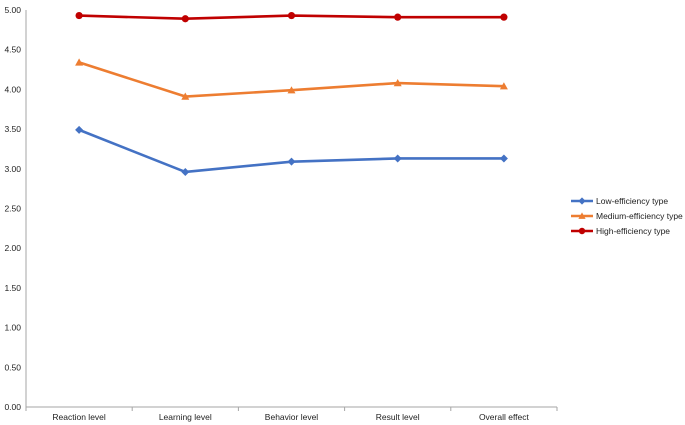 This screenshot has width=685, height=425. What do you see at coordinates (639, 216) in the screenshot?
I see `legend-label: Medium-efficiency type` at bounding box center [639, 216].